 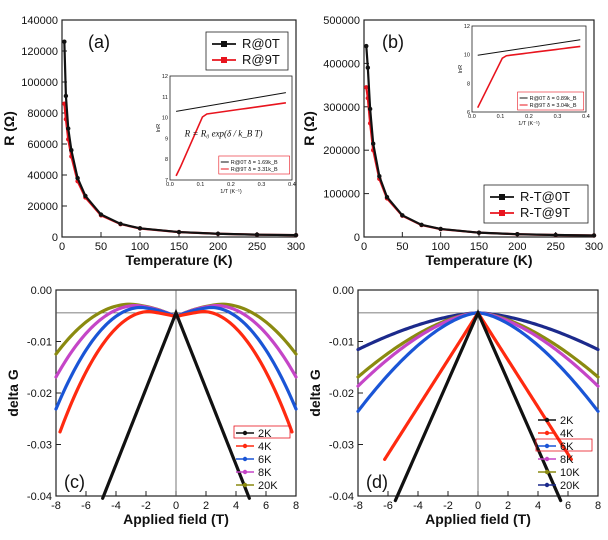 What do you see at coordinates (388, 506) in the screenshot?
I see `x-tick-label: -6` at bounding box center [388, 506].